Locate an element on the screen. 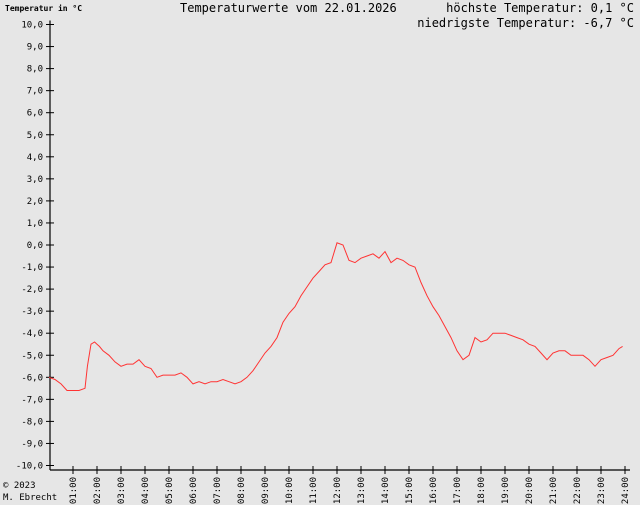  x-tick-label: 13:00 is located at coordinates (362, 490).